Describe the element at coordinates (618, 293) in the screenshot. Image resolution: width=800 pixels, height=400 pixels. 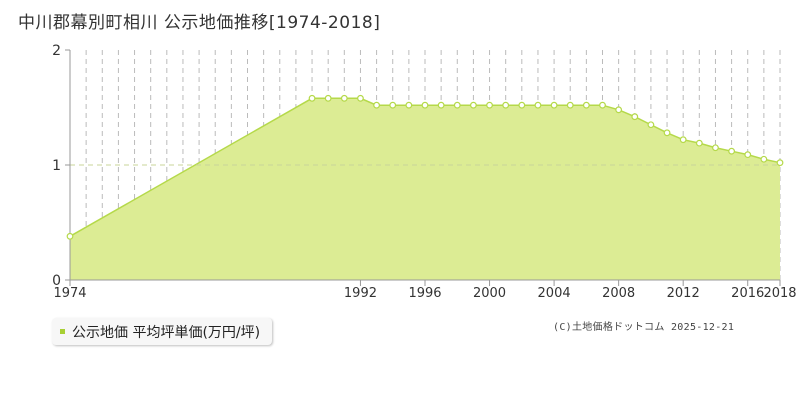
I see `x-tick-label: 2008` at that location.